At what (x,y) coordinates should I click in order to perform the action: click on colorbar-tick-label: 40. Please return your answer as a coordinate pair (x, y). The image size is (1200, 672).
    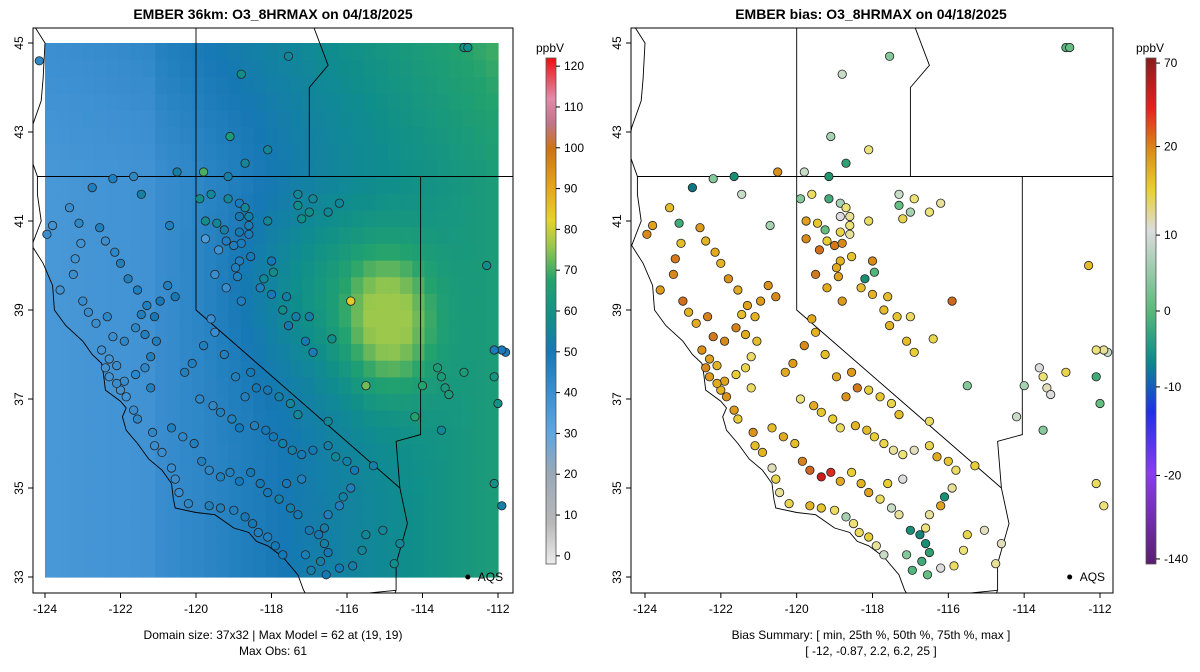
    Looking at the image, I should click on (571, 393).